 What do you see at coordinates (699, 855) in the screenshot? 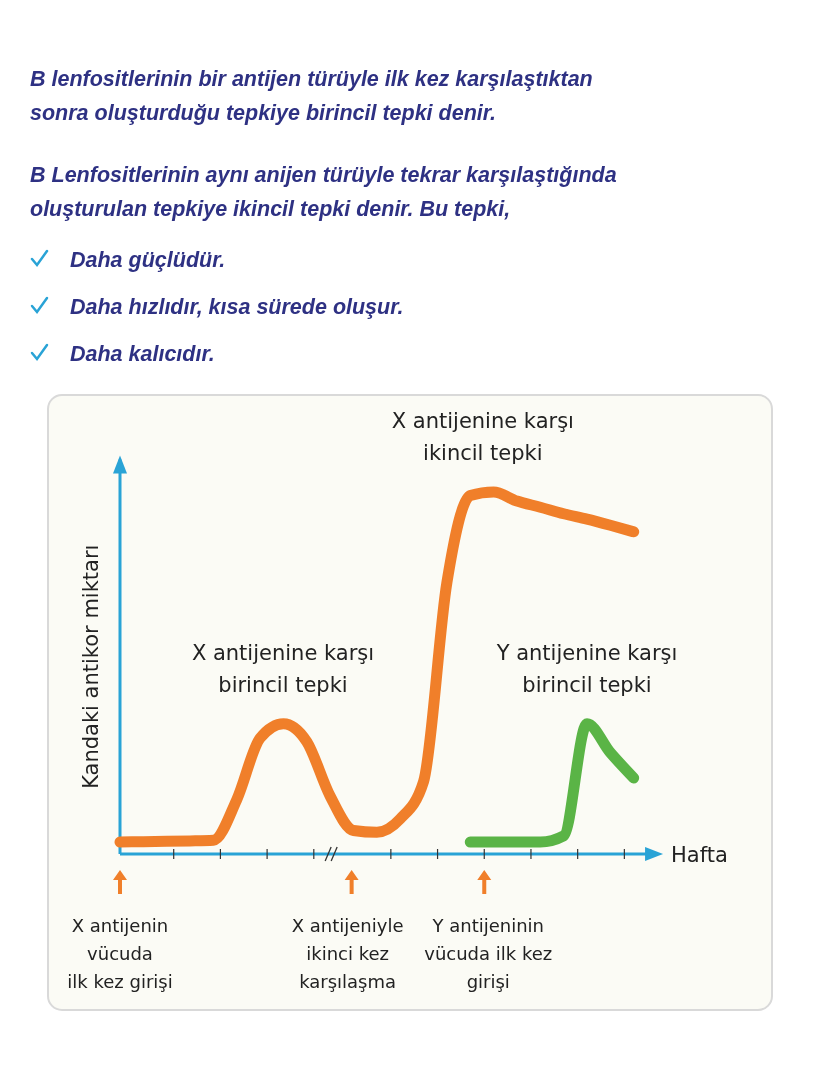
I see `x-axis-title: Hafta` at bounding box center [699, 855].